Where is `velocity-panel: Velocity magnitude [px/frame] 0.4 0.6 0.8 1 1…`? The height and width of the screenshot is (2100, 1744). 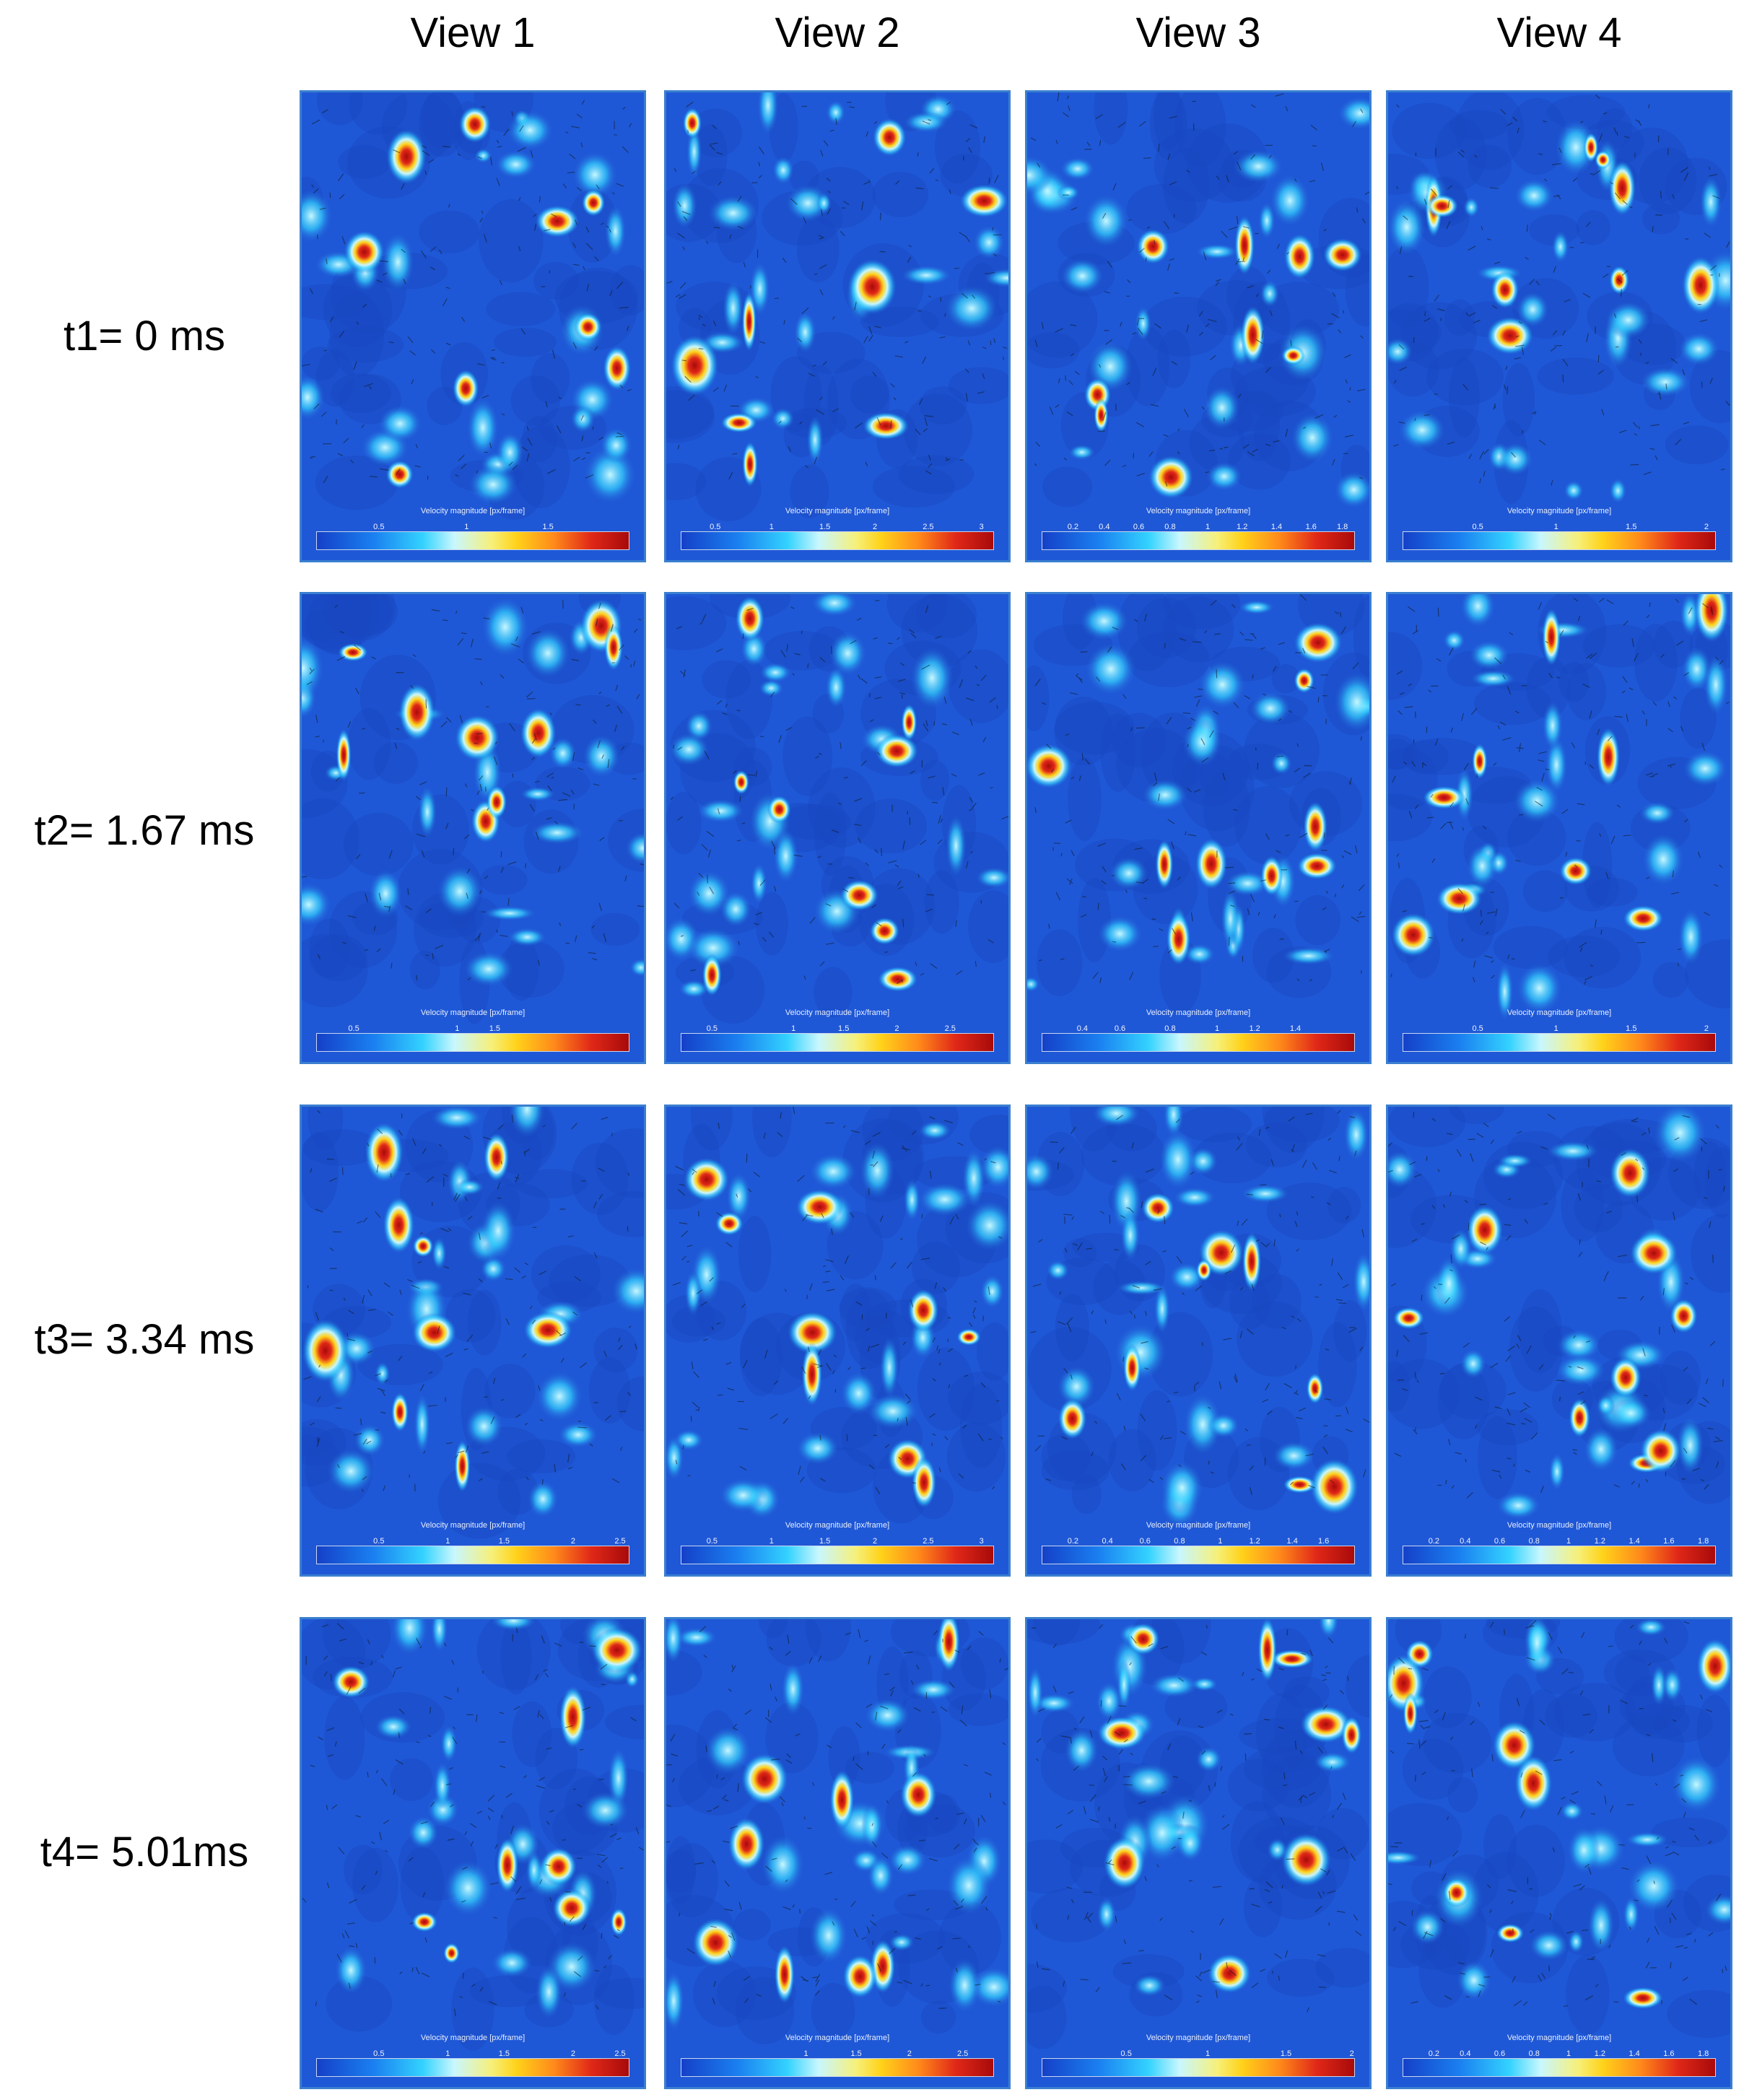 velocity-panel: Velocity magnitude [px/frame] 0.4 0.6 0.8 1 1… is located at coordinates (1198, 828).